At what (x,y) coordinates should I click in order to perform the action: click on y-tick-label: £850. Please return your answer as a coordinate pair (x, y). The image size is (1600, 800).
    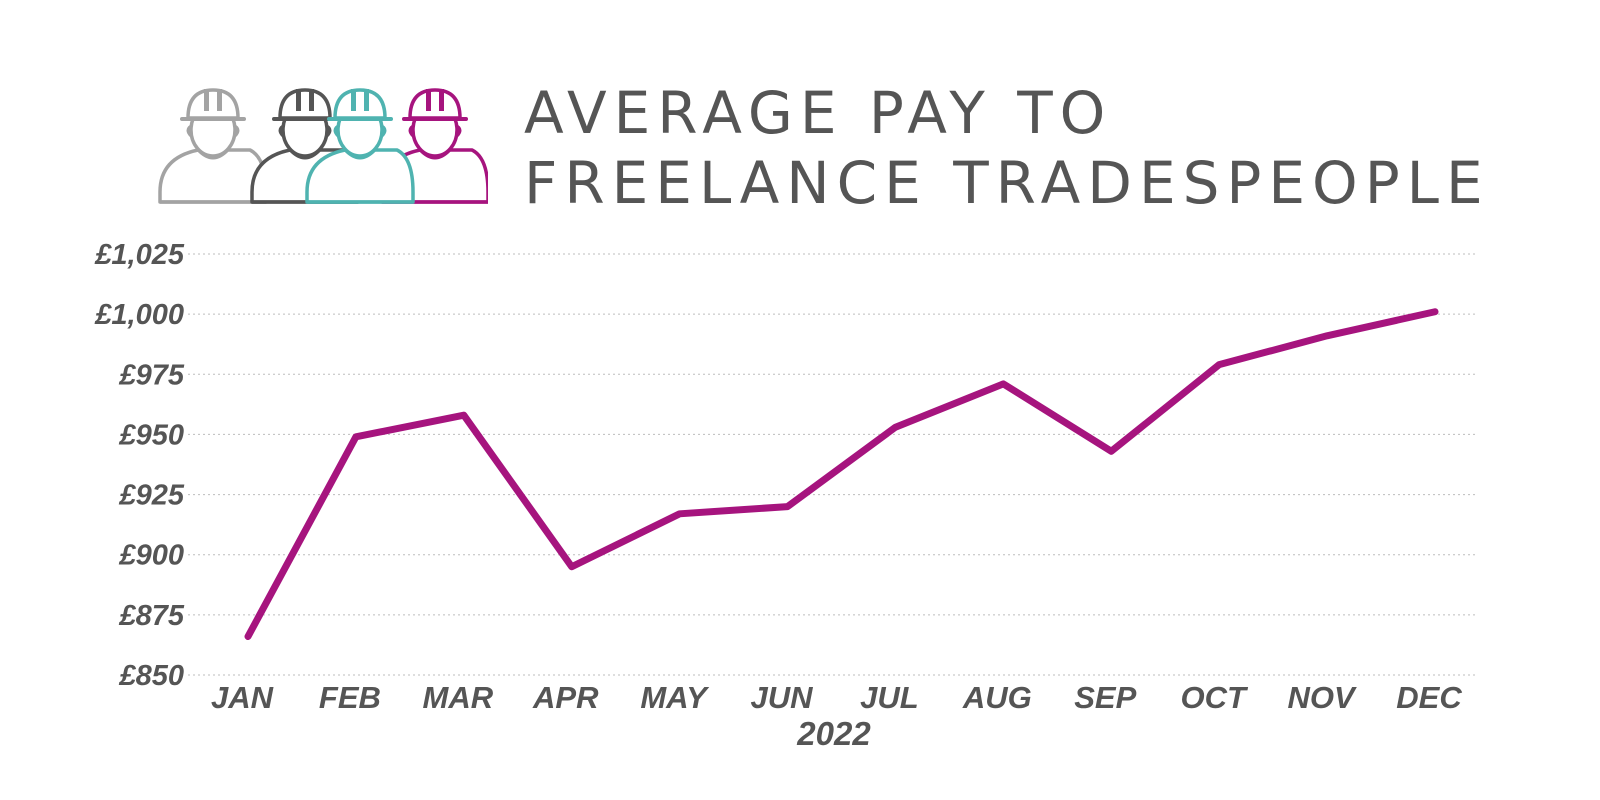
    Looking at the image, I should click on (151, 676).